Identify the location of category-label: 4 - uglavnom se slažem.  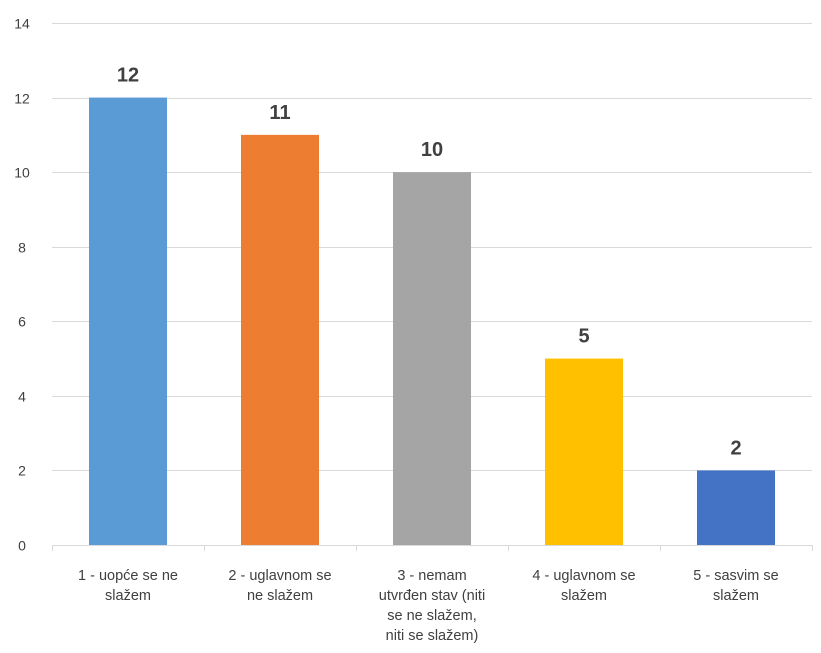
(583, 586).